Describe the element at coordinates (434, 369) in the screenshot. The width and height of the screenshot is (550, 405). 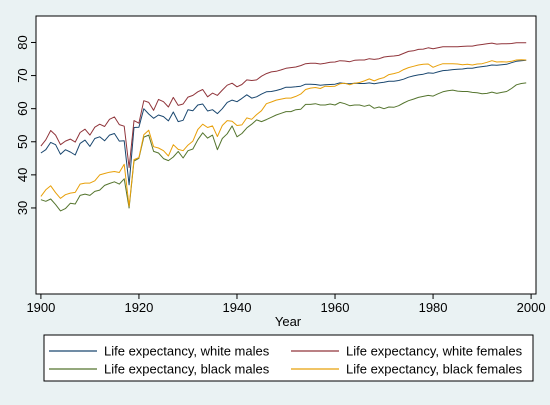
I see `legend-label: Life expectancy, black females` at that location.